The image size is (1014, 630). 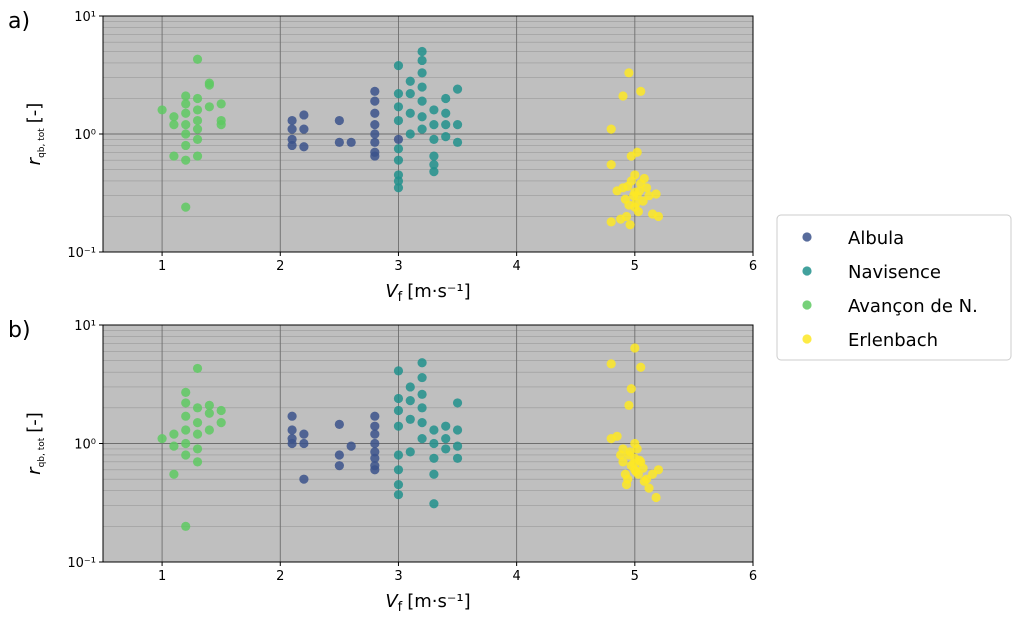 I want to click on y-axis-label: rqb, tot [-], so click(x=35, y=134).